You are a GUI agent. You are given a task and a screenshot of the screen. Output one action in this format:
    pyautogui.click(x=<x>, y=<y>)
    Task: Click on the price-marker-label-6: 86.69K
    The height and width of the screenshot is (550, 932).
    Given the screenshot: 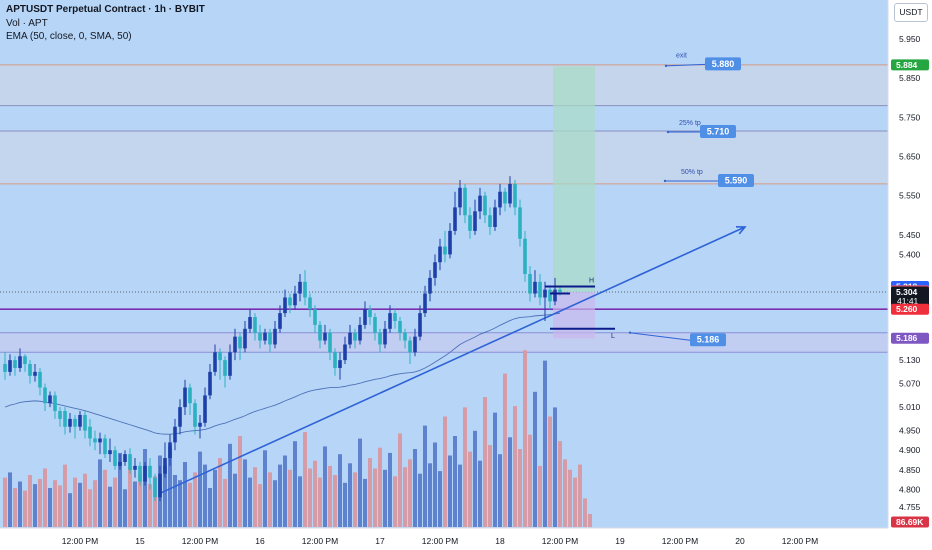 What is the action you would take?
    pyautogui.click(x=910, y=522)
    